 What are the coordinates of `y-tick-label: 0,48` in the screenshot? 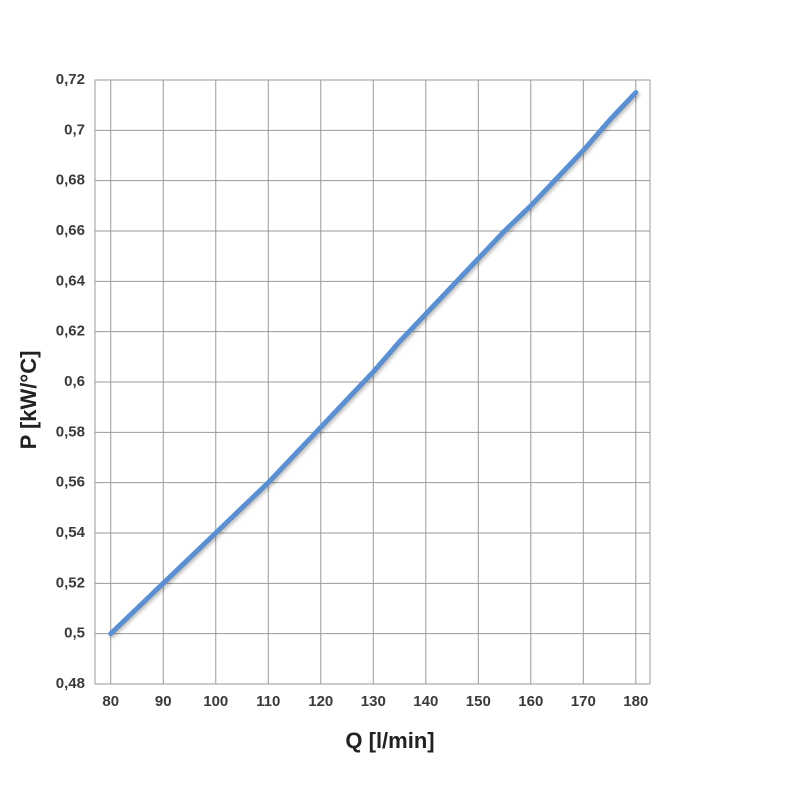 It's located at (70, 683).